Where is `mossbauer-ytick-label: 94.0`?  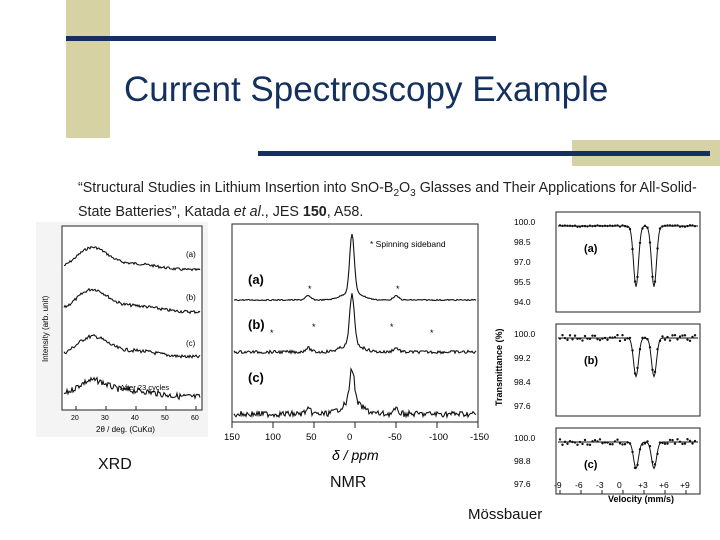 mossbauer-ytick-label: 94.0 is located at coordinates (522, 302).